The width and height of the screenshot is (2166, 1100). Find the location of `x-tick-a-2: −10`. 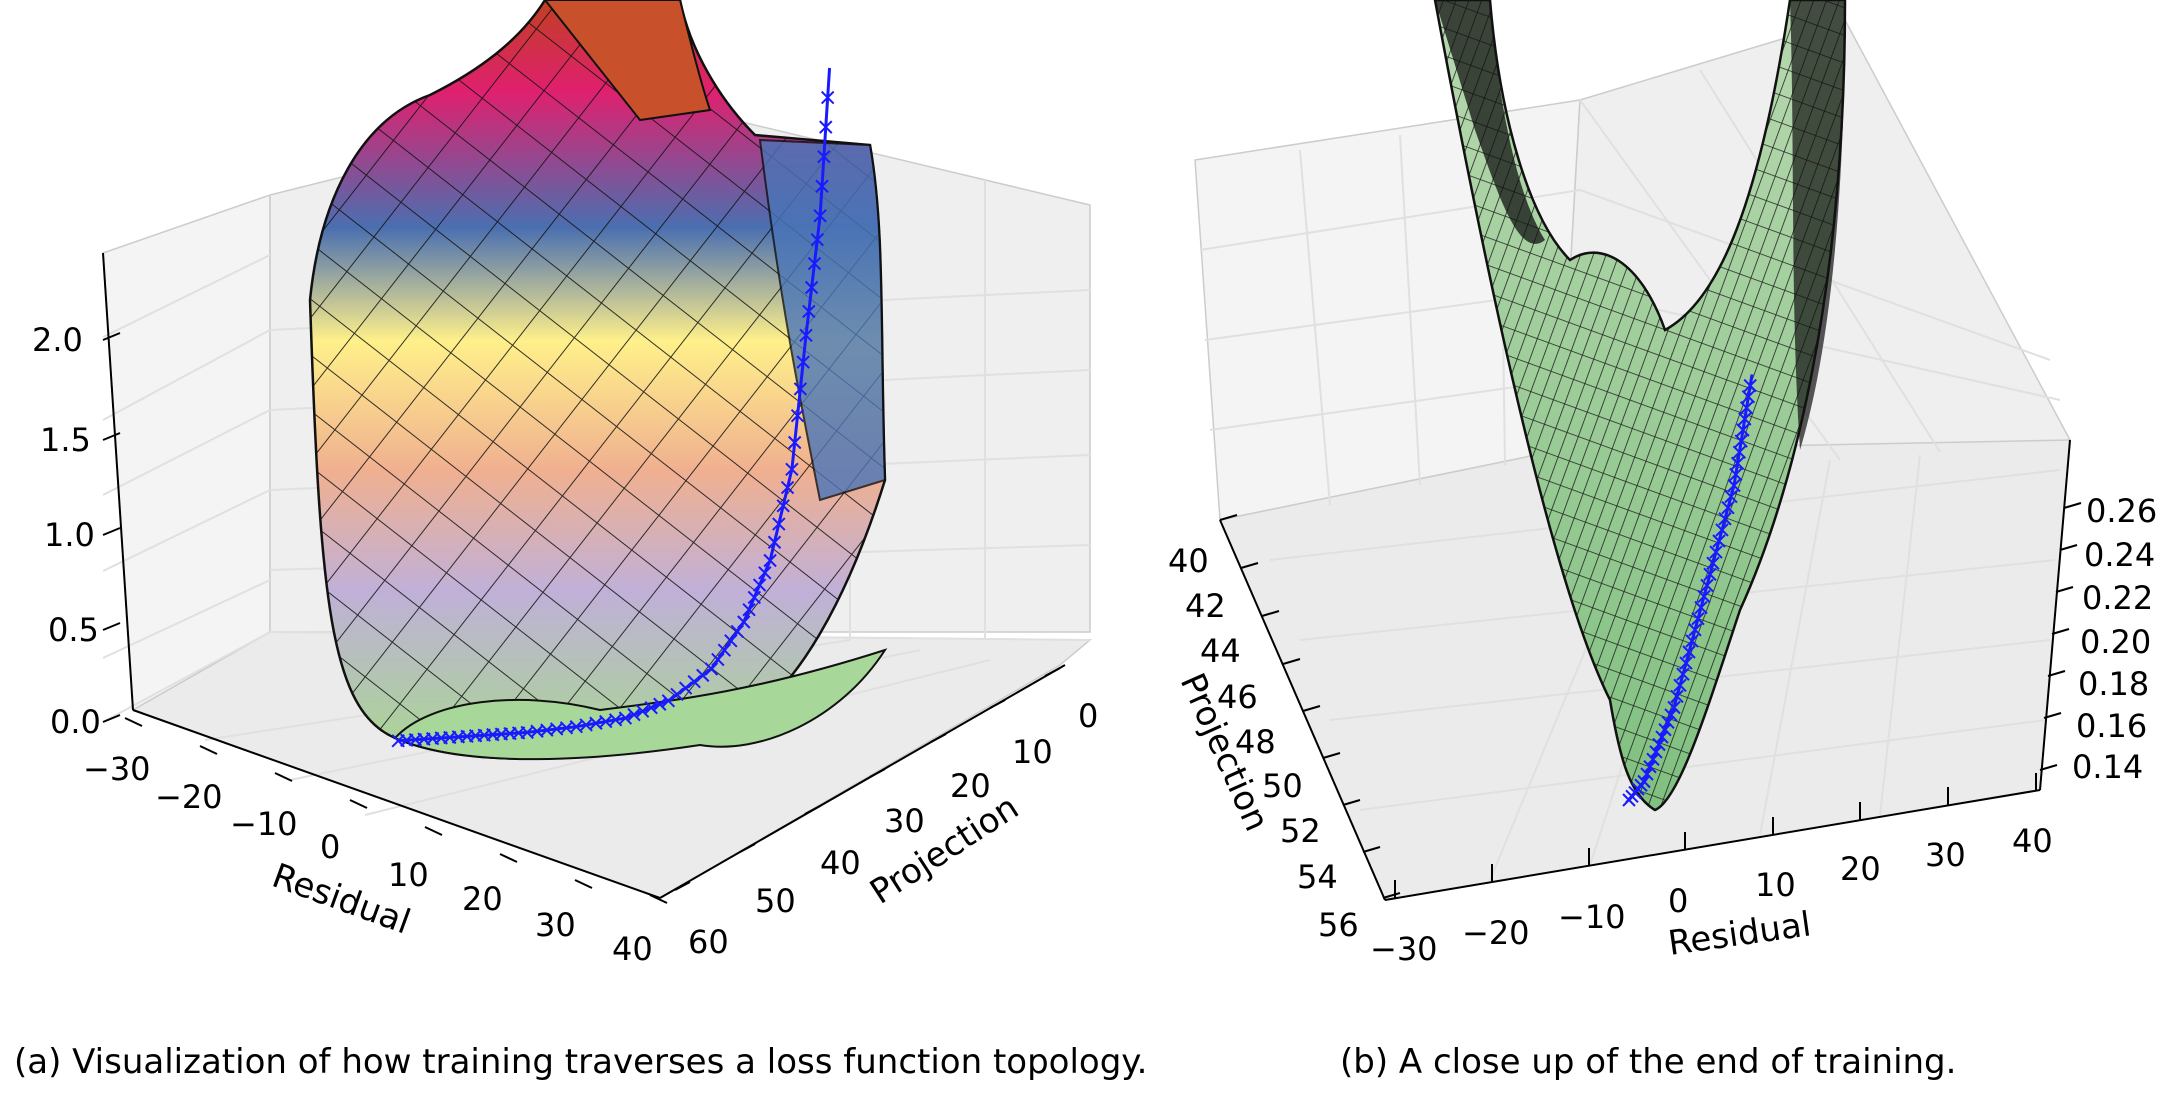

x-tick-a-2: −10 is located at coordinates (264, 807).